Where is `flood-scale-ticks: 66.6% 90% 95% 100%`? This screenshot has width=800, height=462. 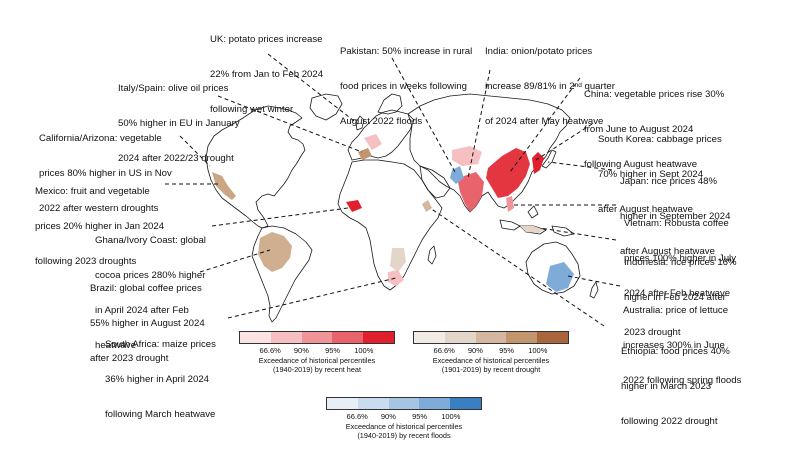
flood-scale-ticks: 66.6% 90% 95% 100% is located at coordinates (404, 416).